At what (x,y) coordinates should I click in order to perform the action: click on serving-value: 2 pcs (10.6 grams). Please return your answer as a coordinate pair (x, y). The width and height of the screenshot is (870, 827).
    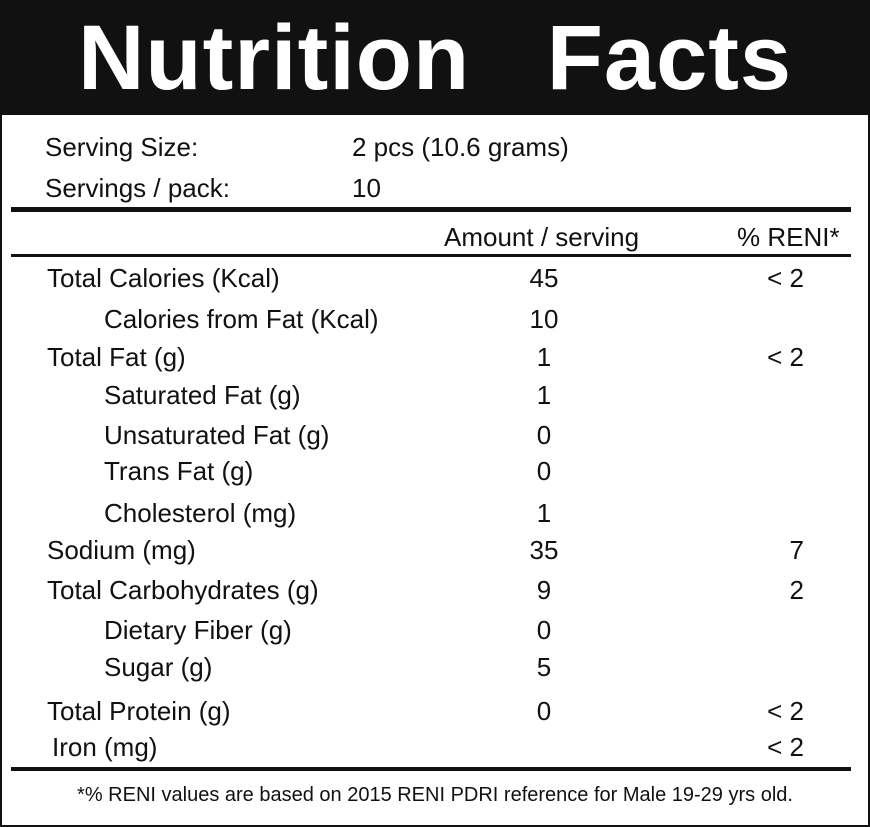
    Looking at the image, I should click on (460, 147).